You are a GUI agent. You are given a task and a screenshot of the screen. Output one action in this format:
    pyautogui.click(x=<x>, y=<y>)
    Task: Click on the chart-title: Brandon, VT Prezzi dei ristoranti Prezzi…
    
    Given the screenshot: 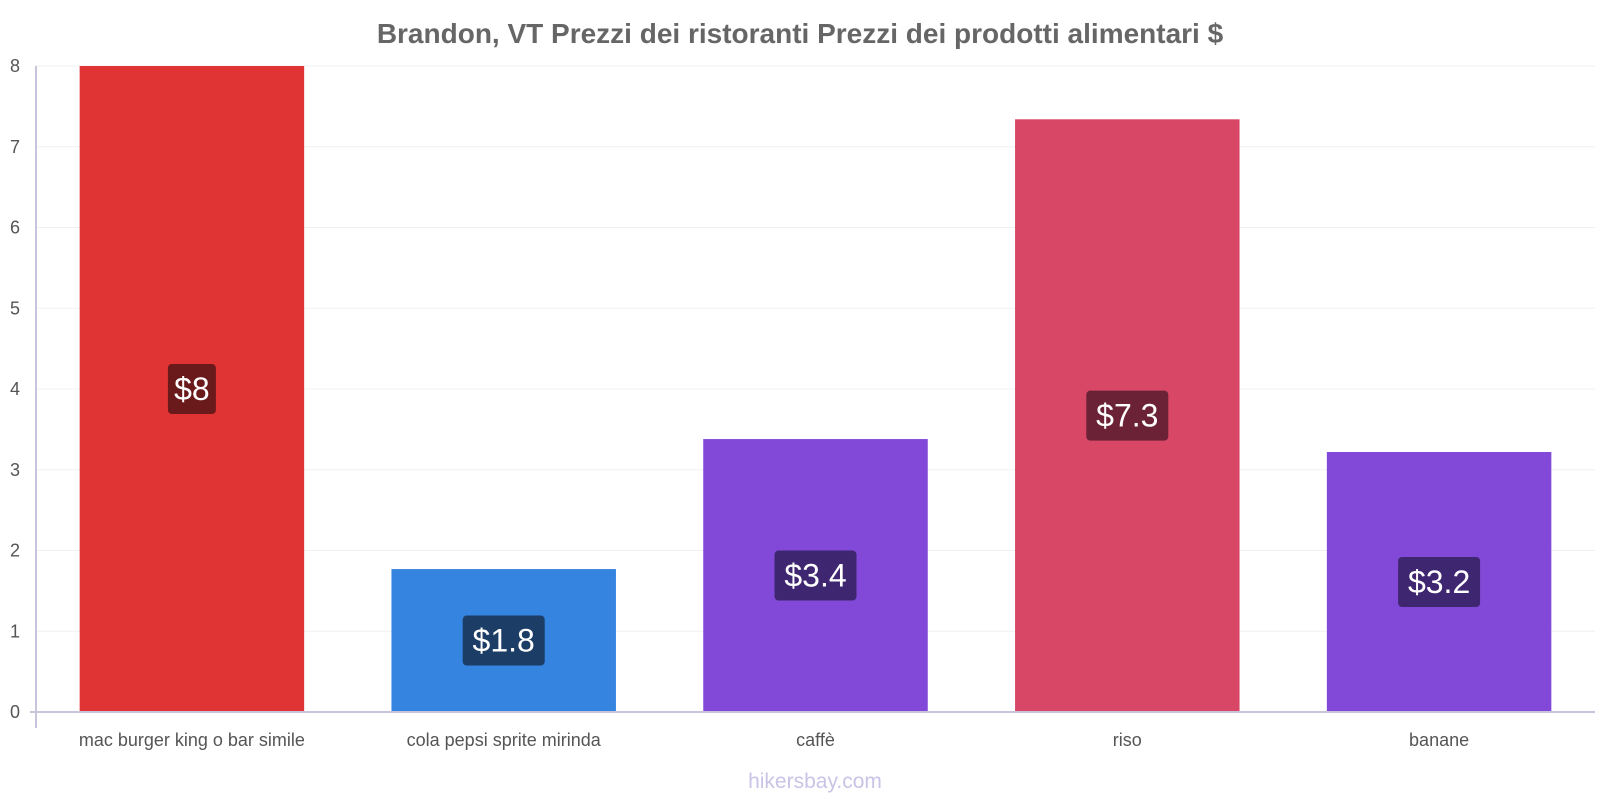 What is the action you would take?
    pyautogui.click(x=800, y=33)
    